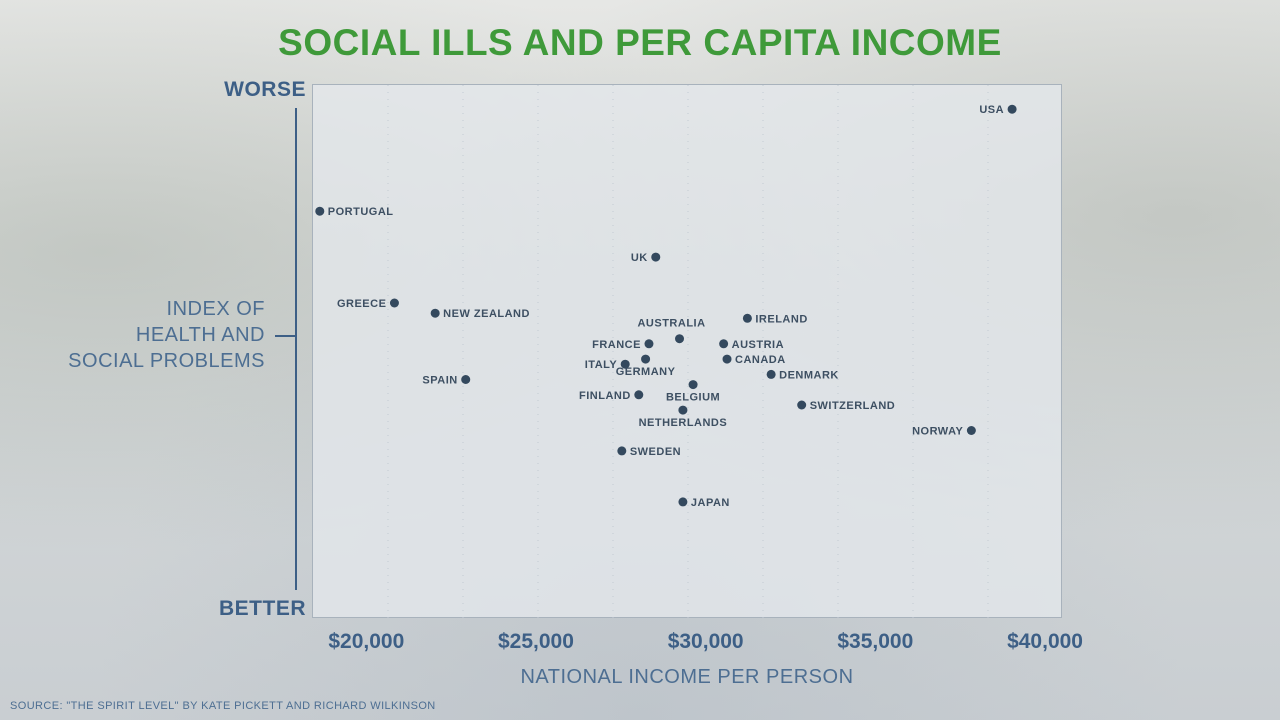 The image size is (1280, 720). What do you see at coordinates (875, 641) in the screenshot?
I see `x-tick-label: $35,000` at bounding box center [875, 641].